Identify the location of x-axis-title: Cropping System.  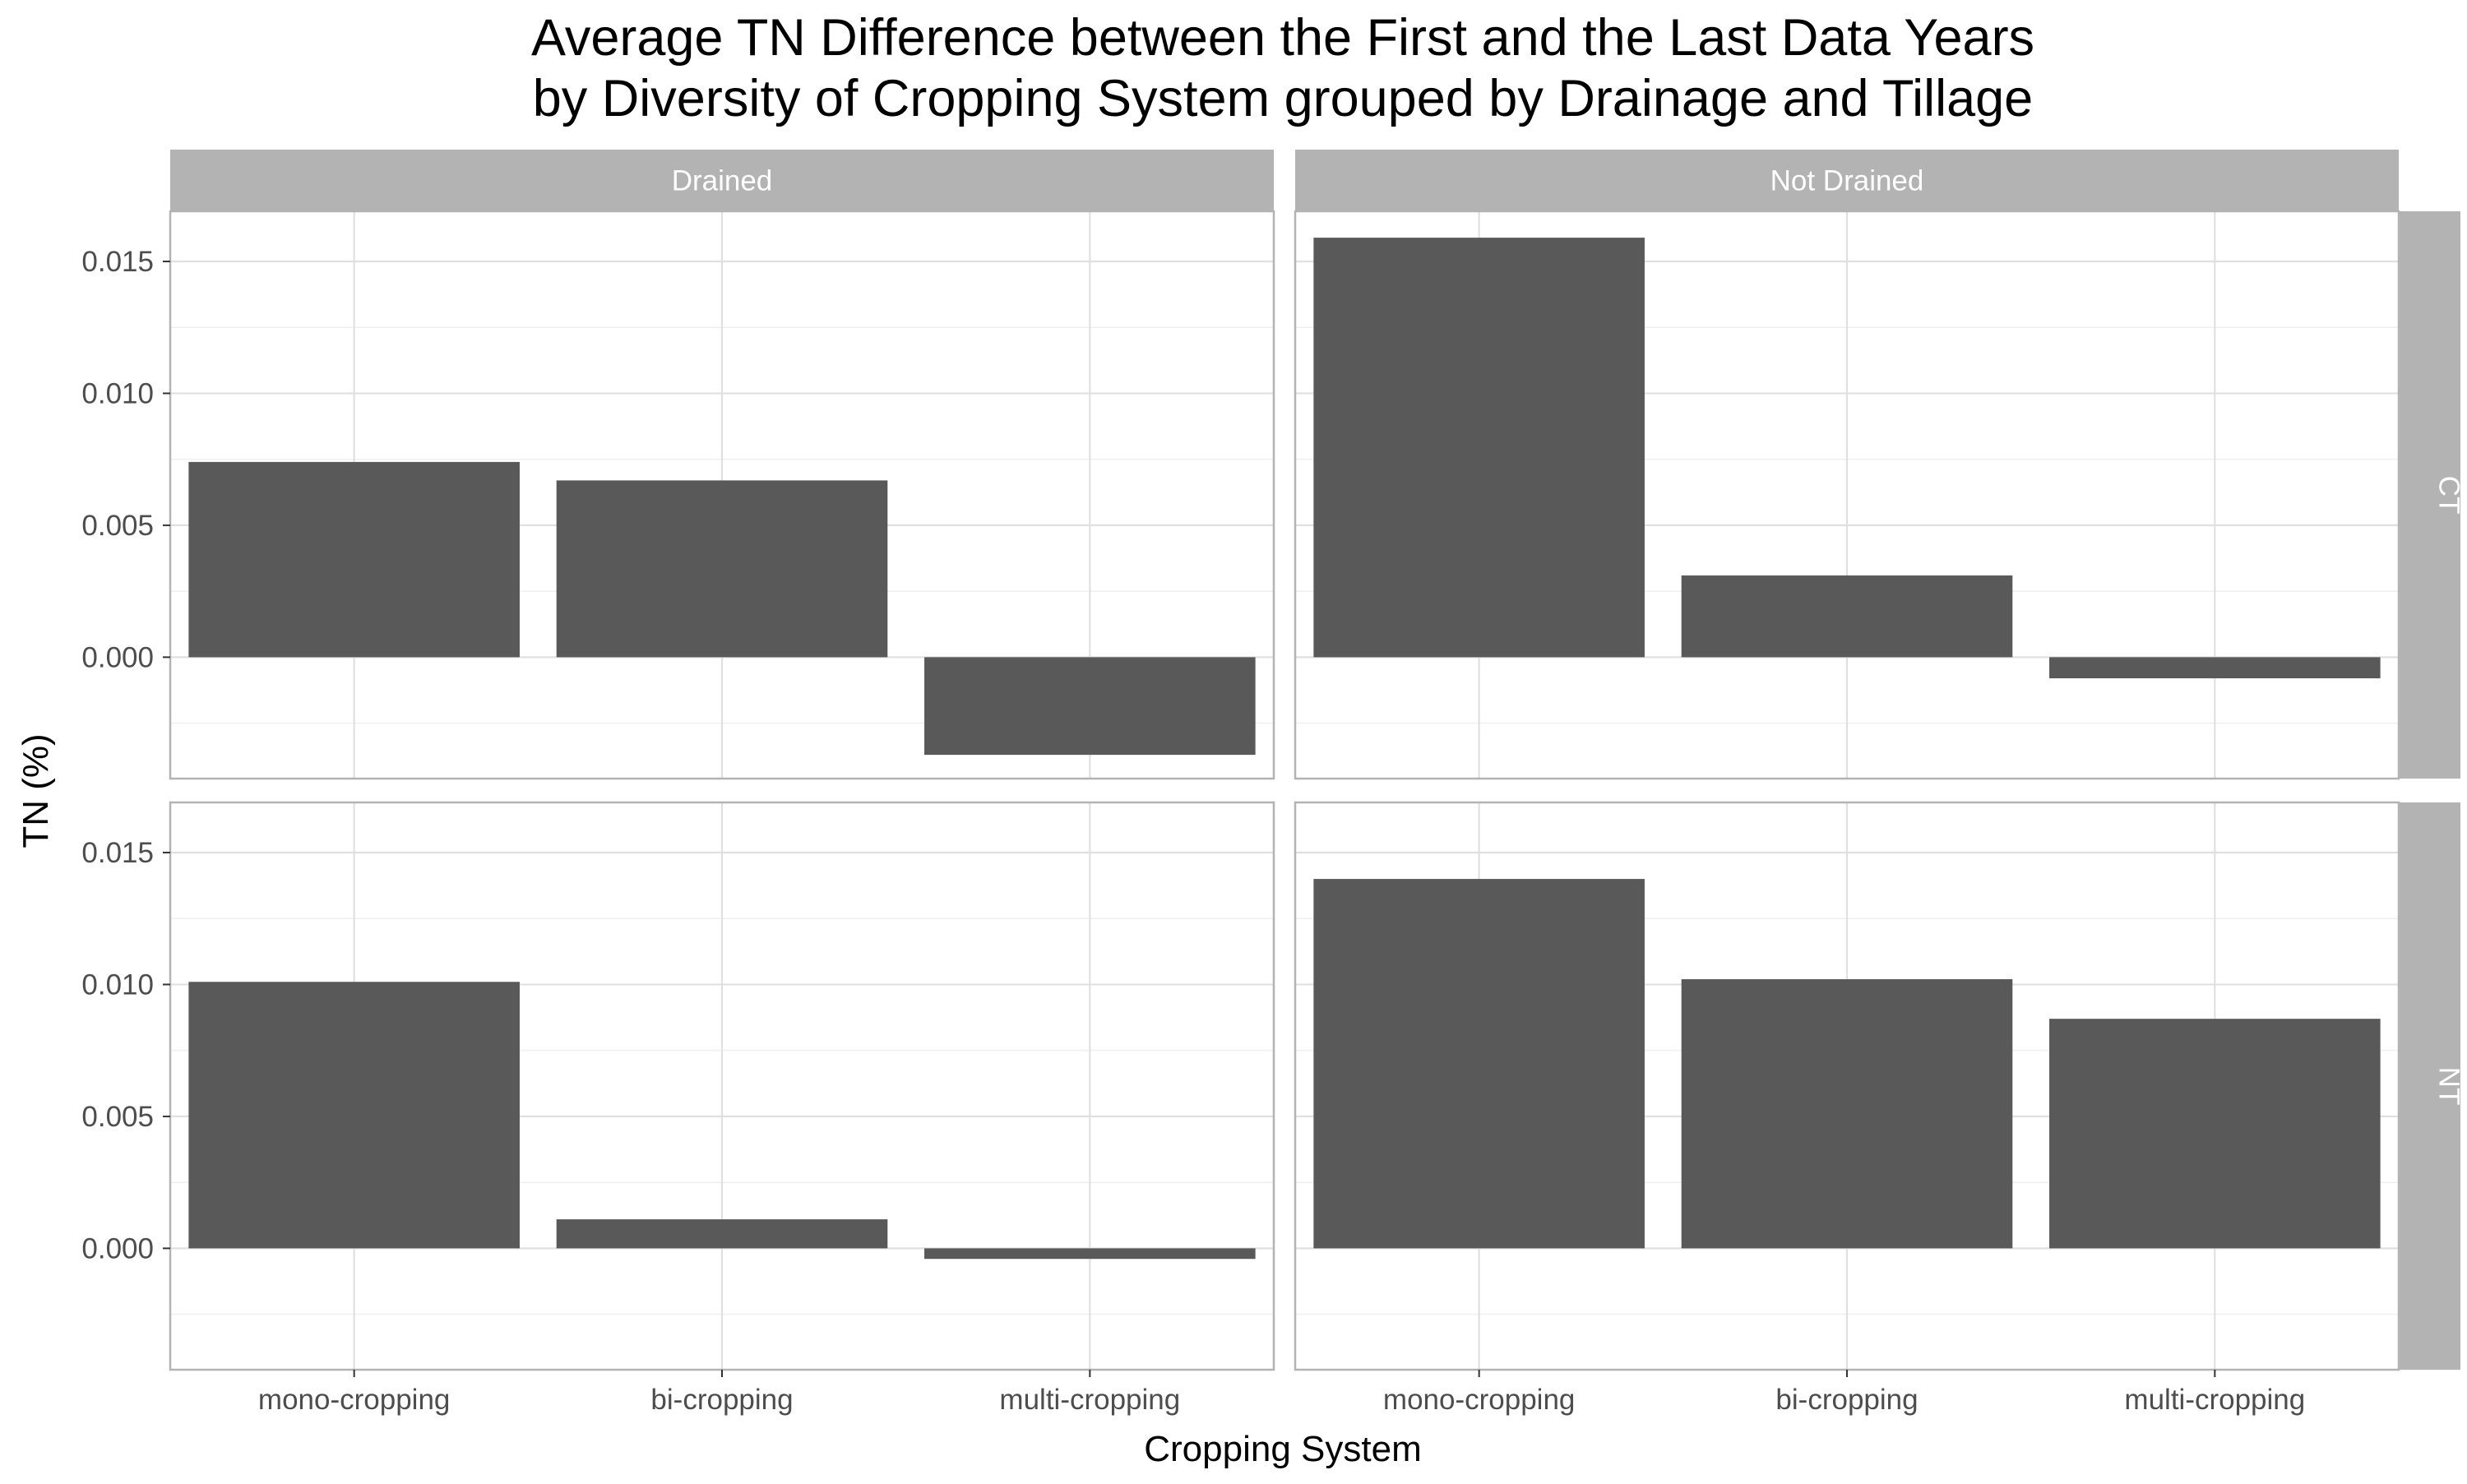
(1282, 1449).